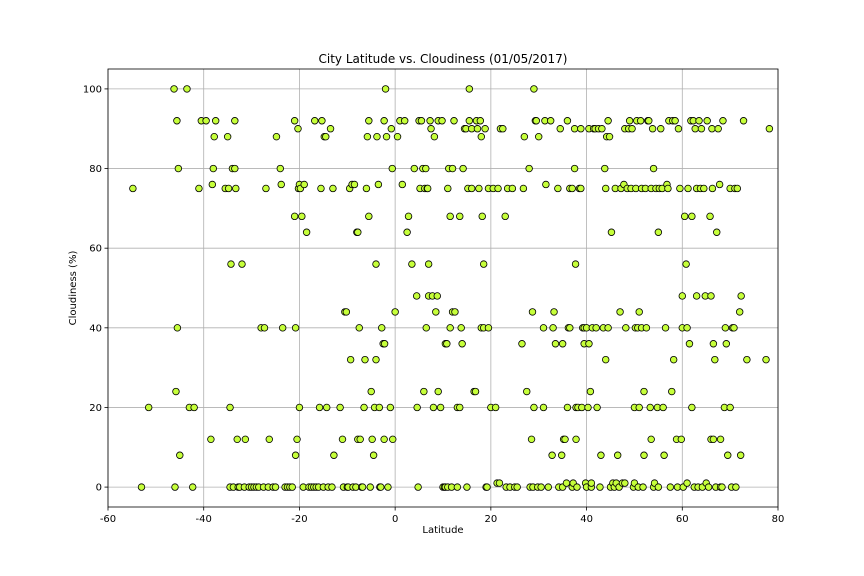 This screenshot has height=576, width=864. What do you see at coordinates (108, 519) in the screenshot?
I see `x-tick-label: -60` at bounding box center [108, 519].